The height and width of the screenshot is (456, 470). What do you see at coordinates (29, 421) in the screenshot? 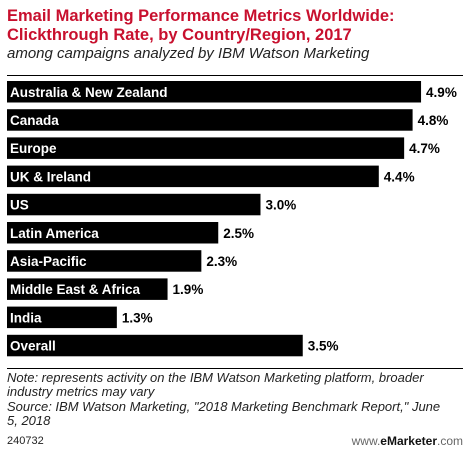
I see `source-line-2: 5, 2018` at bounding box center [29, 421].